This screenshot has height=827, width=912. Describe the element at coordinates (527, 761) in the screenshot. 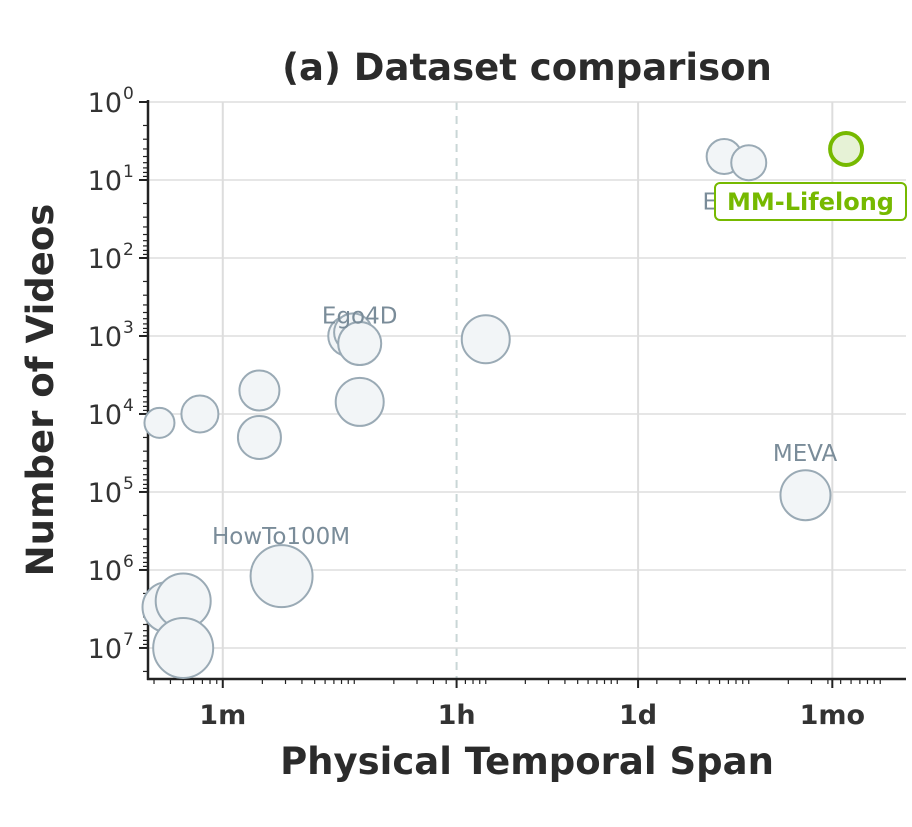

I see `x-axis-label: Physical Temporal Span` at that location.